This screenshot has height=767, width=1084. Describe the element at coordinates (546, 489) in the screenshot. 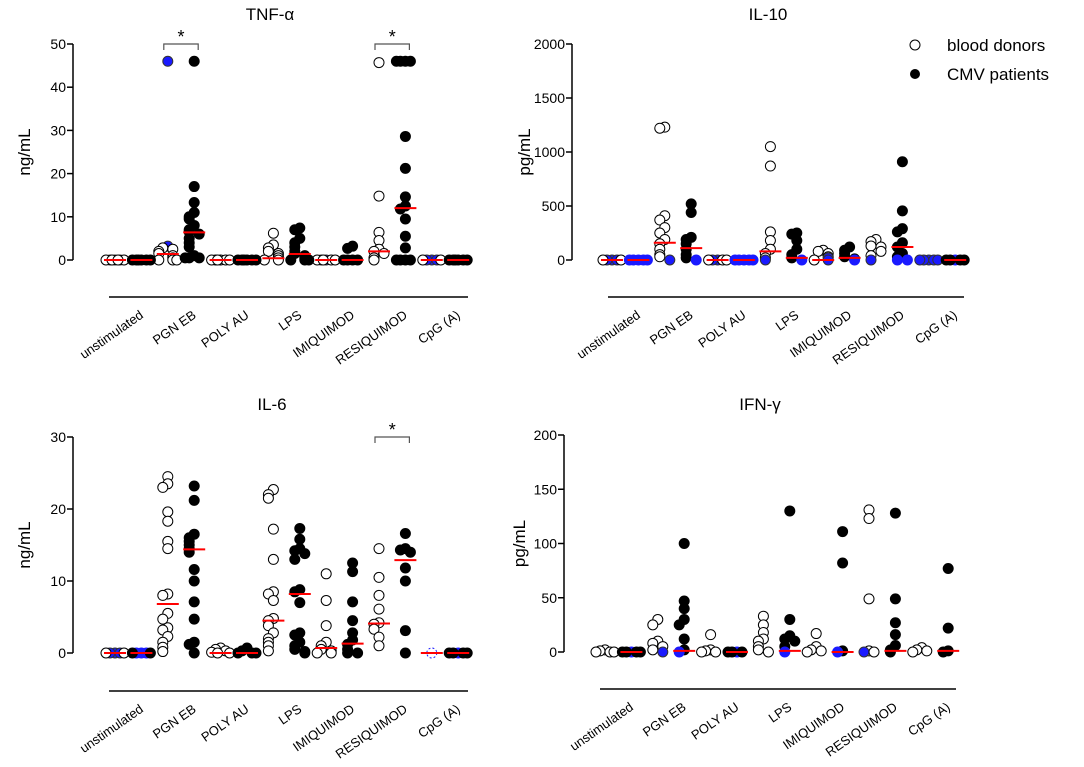

I see `y-tick-label: 150` at that location.